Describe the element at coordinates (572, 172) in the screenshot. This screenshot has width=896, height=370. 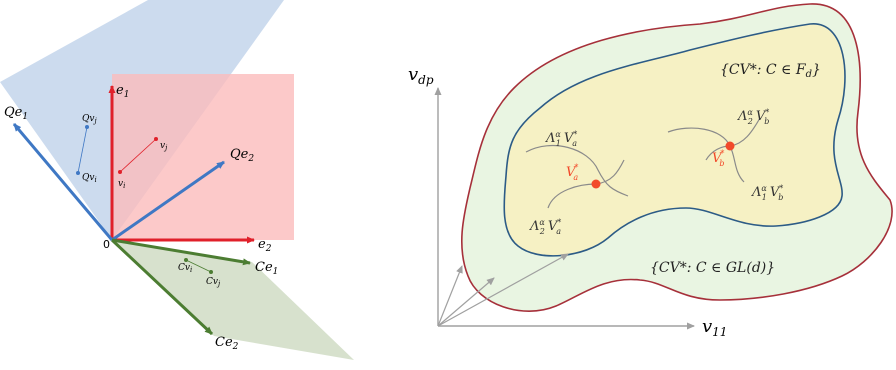
I see `Va-label: V* a` at that location.